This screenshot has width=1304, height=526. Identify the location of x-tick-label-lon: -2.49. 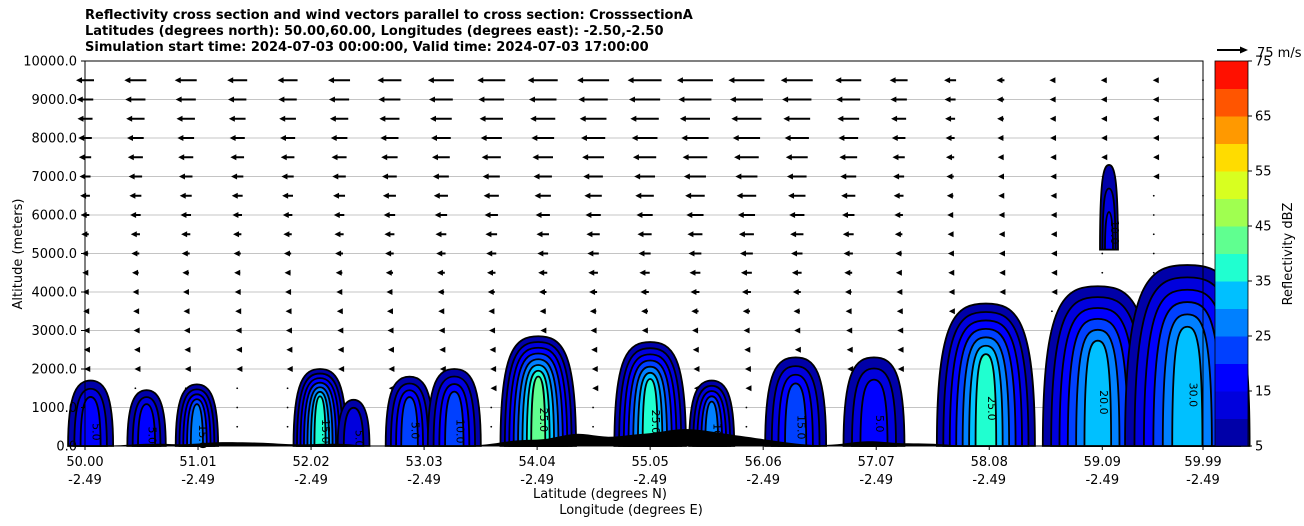
(311, 480).